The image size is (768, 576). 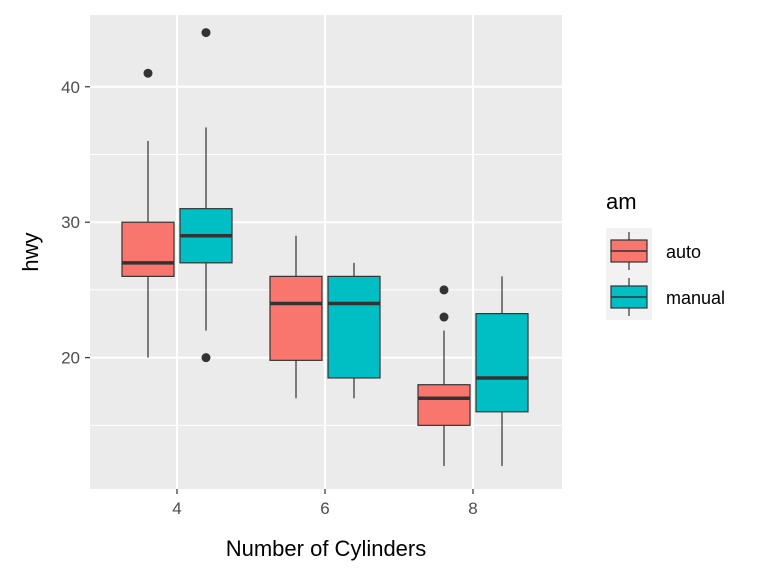 What do you see at coordinates (621, 201) in the screenshot?
I see `legend-title: am` at bounding box center [621, 201].